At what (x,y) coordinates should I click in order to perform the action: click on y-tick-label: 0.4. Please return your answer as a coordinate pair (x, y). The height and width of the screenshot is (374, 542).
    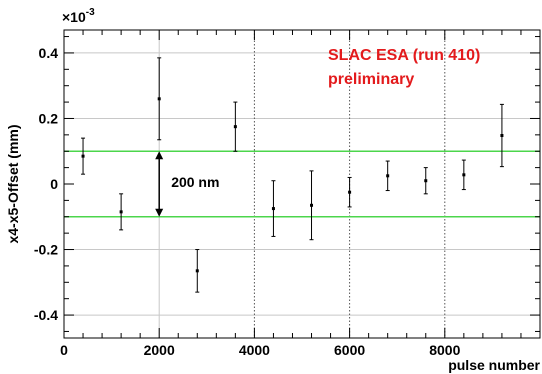
    Looking at the image, I should click on (49, 53).